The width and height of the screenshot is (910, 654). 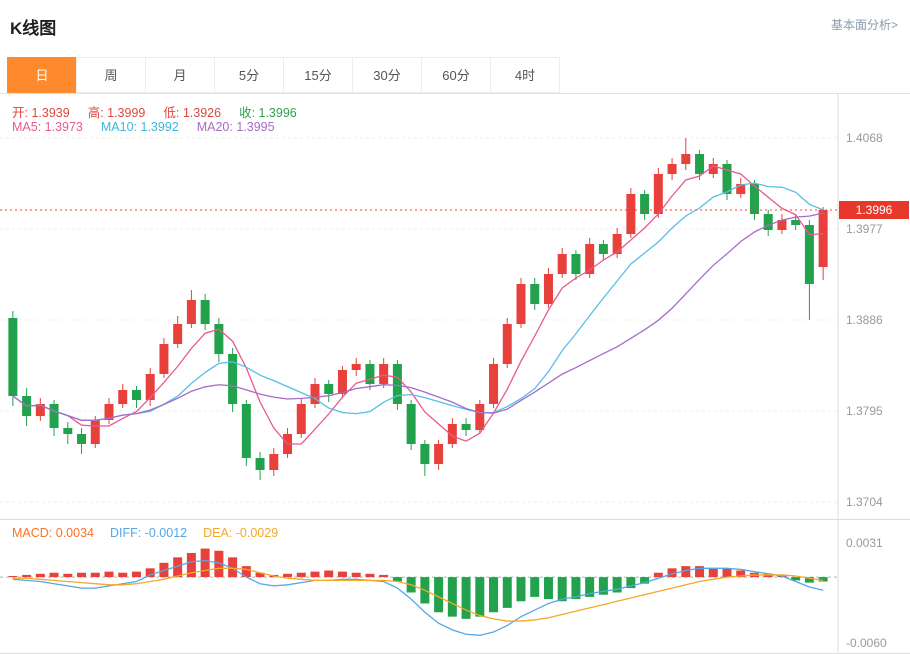 I want to click on tab-5分: 5分, so click(x=249, y=75).